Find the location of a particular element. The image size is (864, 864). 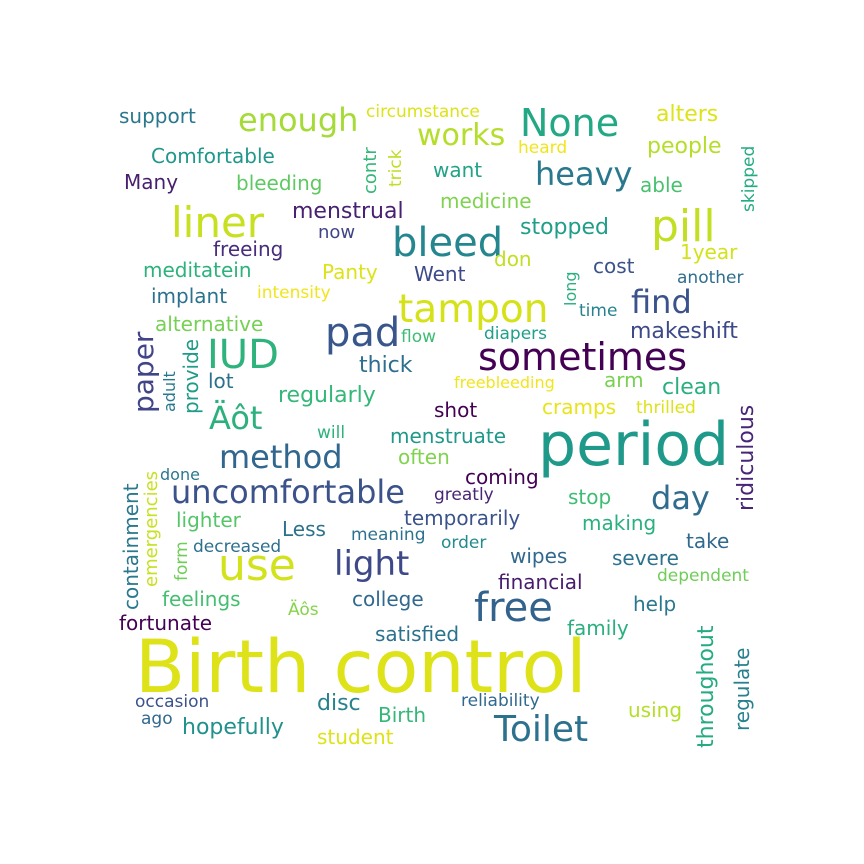

word: support is located at coordinates (157, 116).